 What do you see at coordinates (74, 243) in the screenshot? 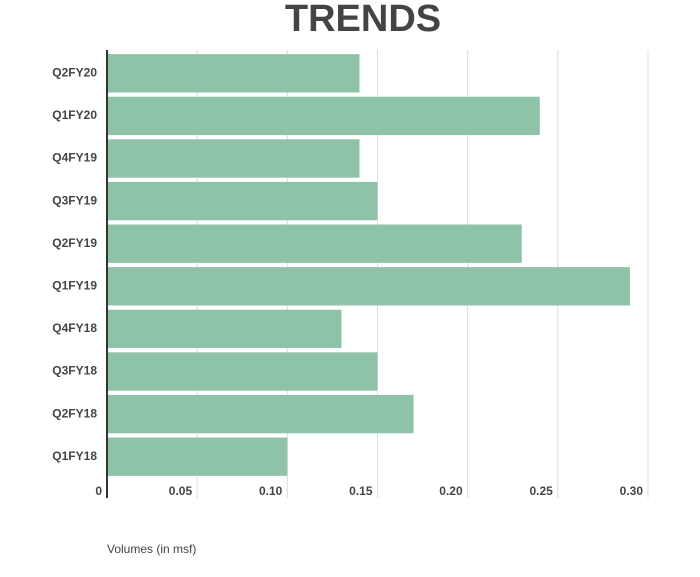
I see `y-tick-label: Q2FY19` at bounding box center [74, 243].